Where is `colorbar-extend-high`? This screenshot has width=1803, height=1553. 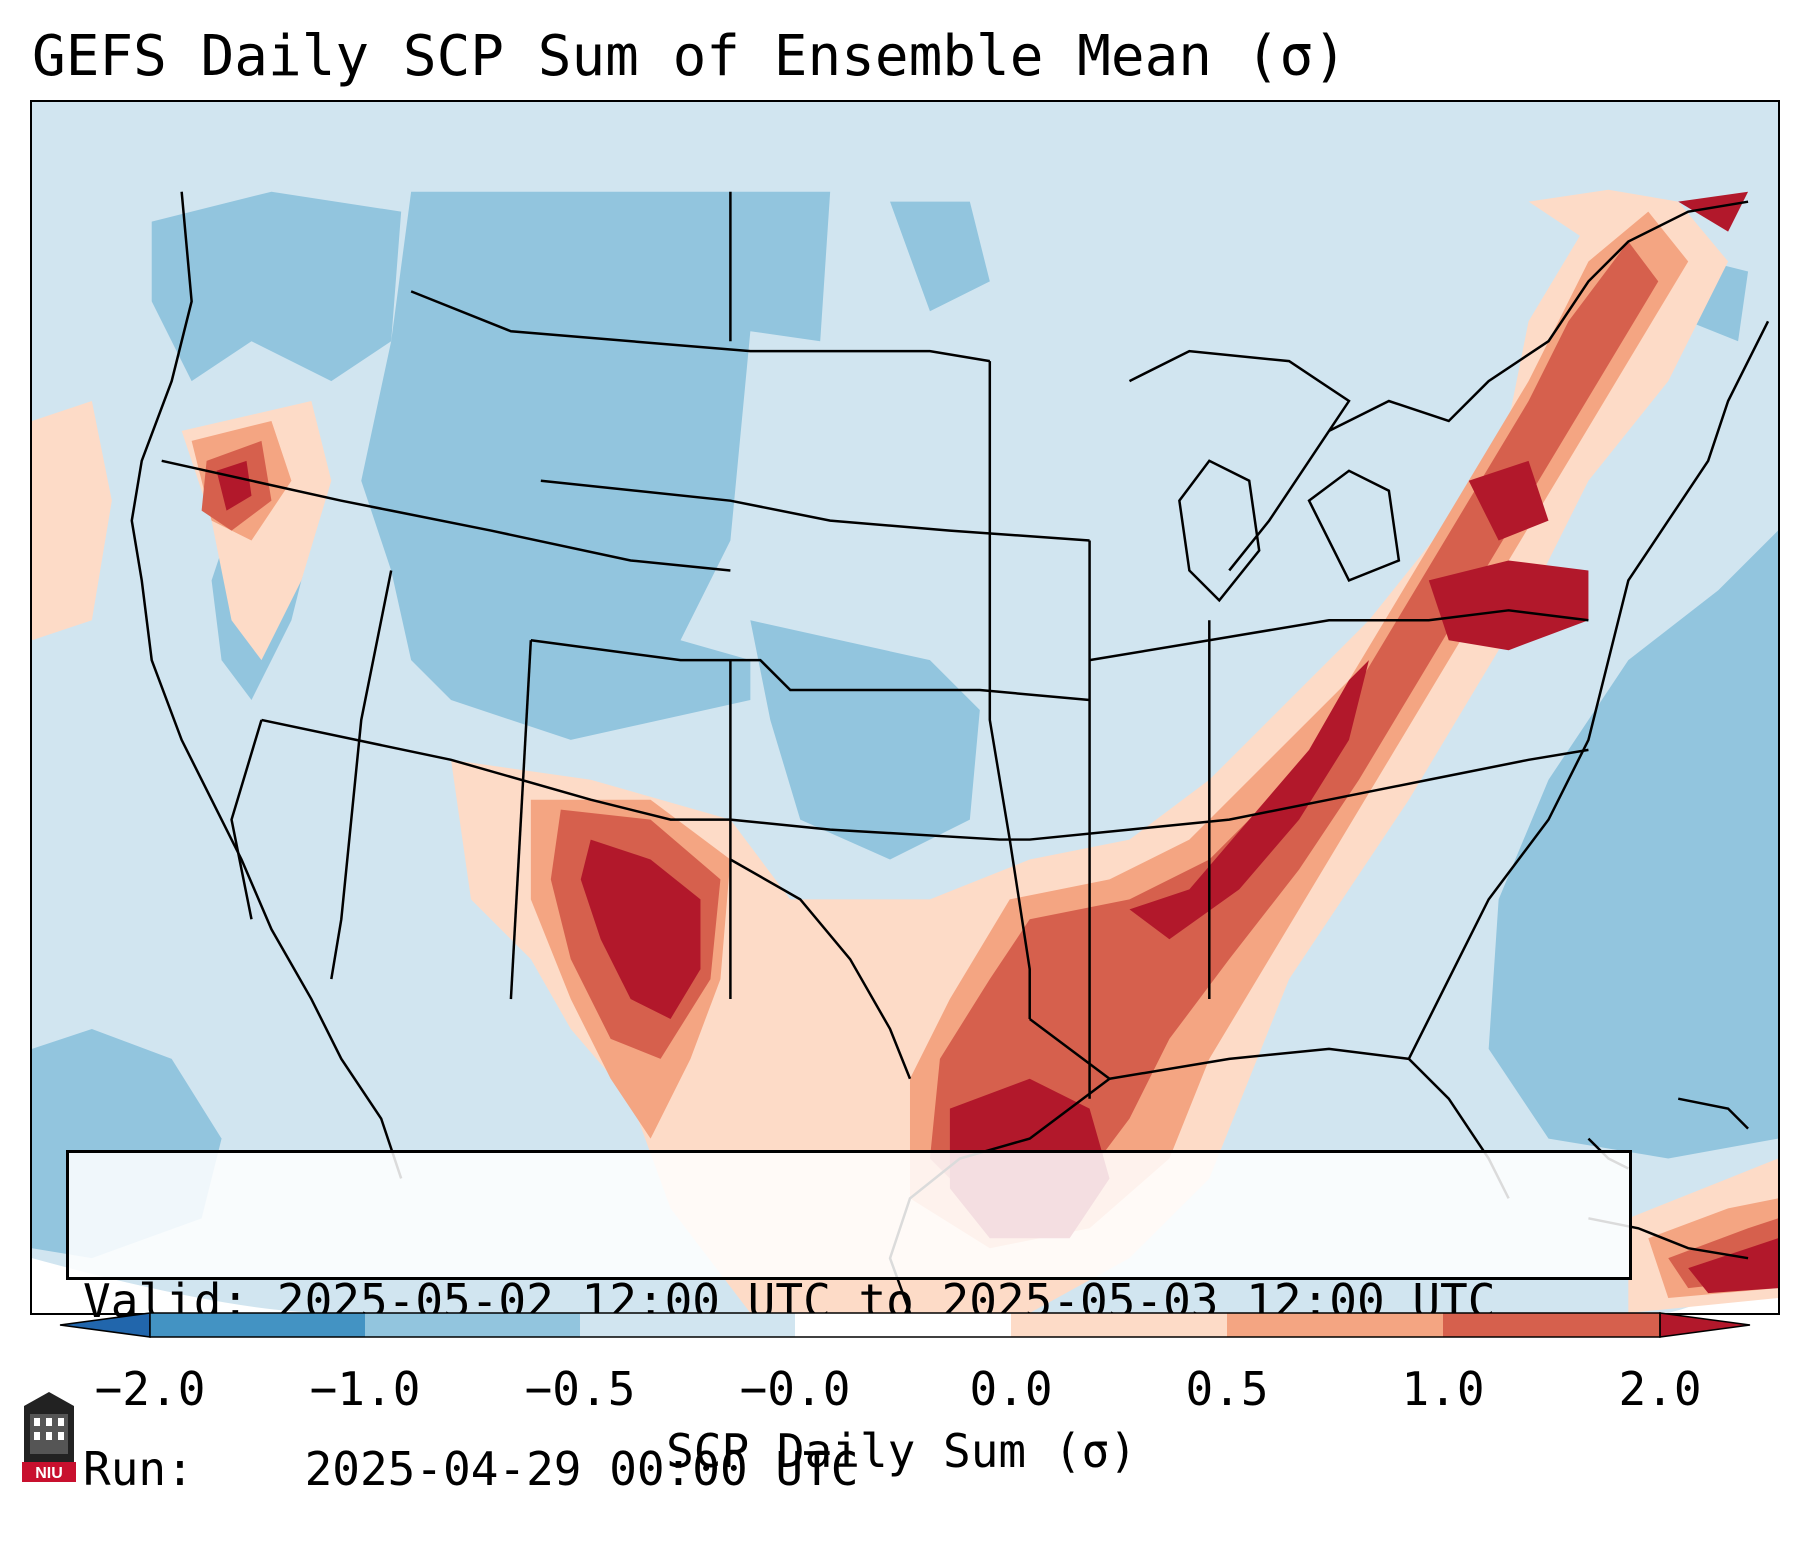 colorbar-extend-high is located at coordinates (1705, 1325).